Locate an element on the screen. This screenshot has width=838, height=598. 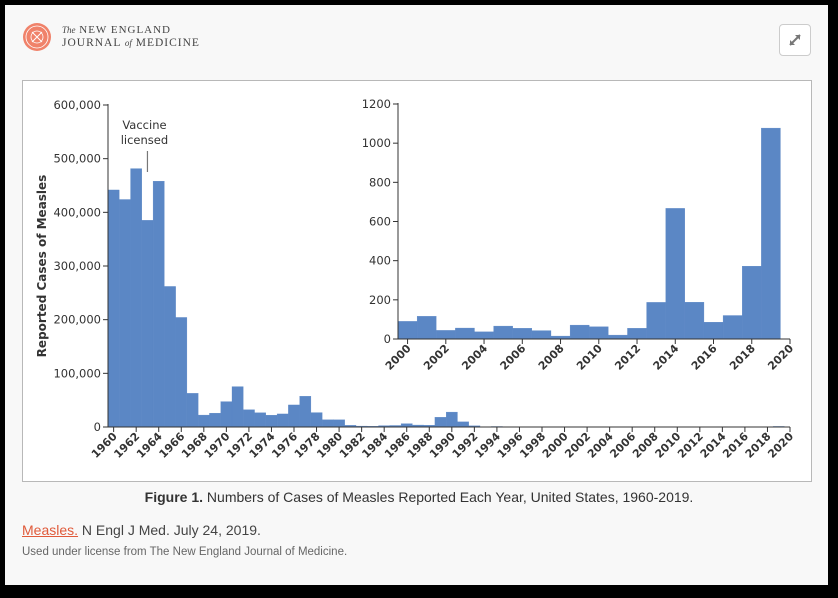
x-tick-label: 2014 is located at coordinates (666, 357).